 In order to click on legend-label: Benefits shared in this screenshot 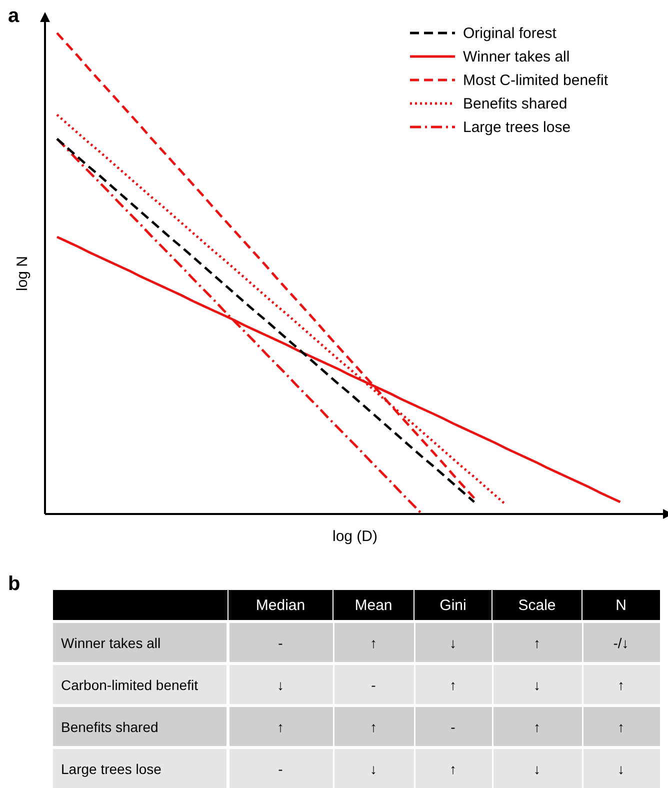, I will do `click(515, 104)`.